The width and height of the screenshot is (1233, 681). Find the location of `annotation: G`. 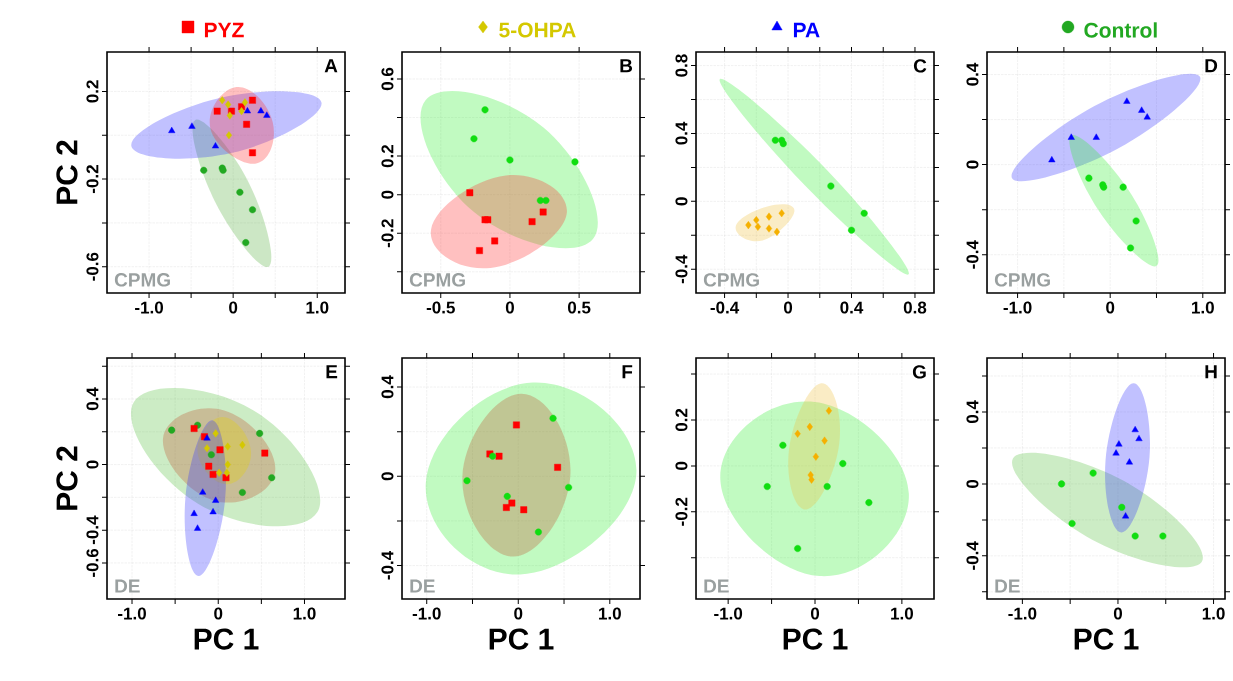

annotation: G is located at coordinates (919, 372).